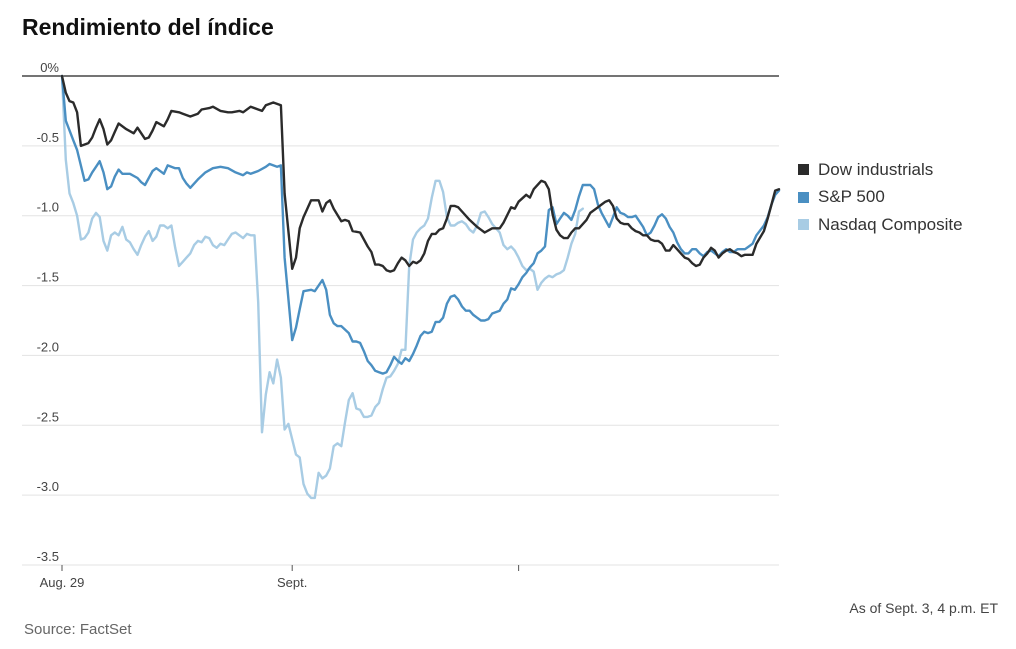 This screenshot has height=649, width=1016. Describe the element at coordinates (876, 169) in the screenshot. I see `legend-label-dow: Dow industrials` at that location.